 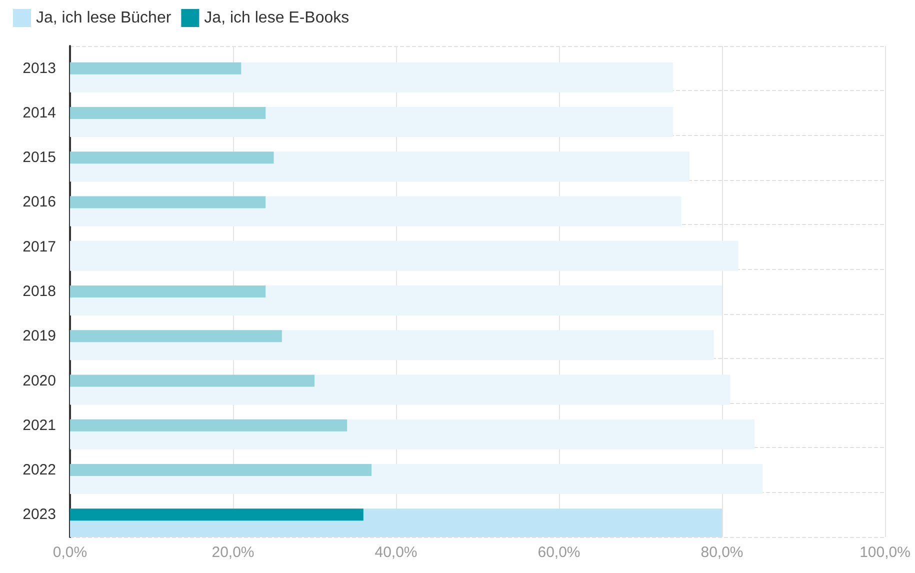 What do you see at coordinates (39, 113) in the screenshot?
I see `y-tick-label: 2014` at bounding box center [39, 113].